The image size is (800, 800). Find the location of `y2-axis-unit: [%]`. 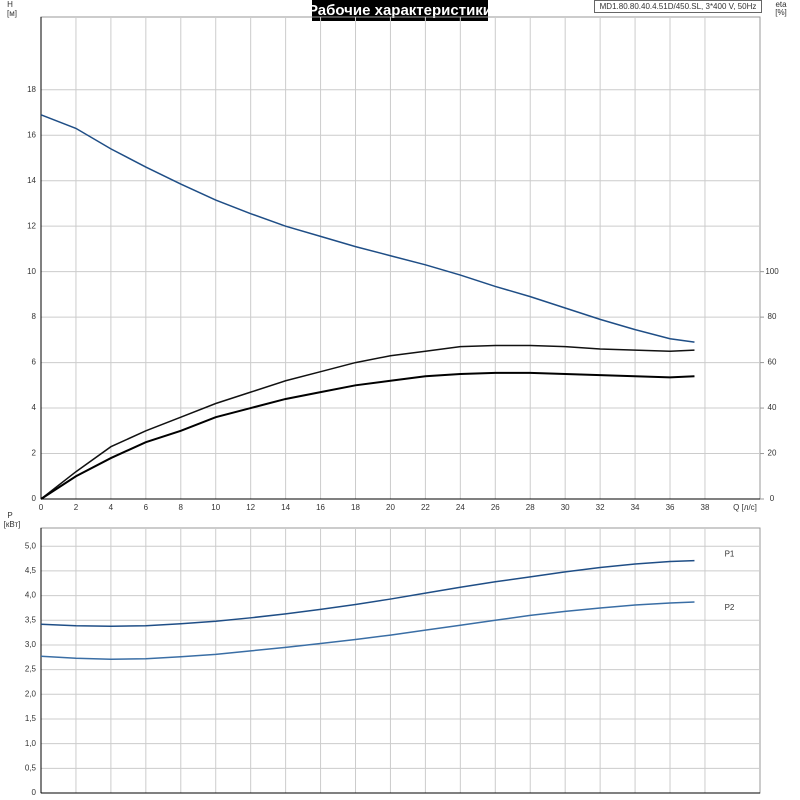

y2-axis-unit: [%] is located at coordinates (781, 12).